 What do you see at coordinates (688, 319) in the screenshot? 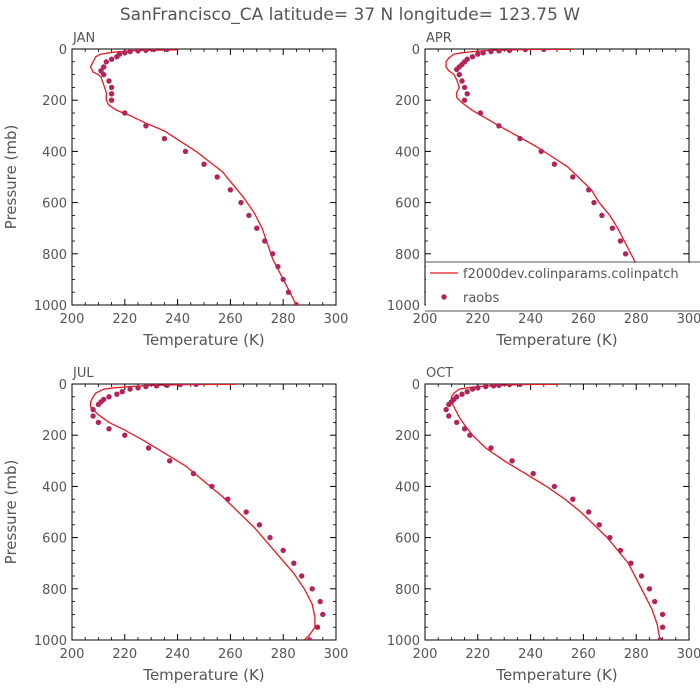
I see `x-tick-label: 300` at bounding box center [688, 319].